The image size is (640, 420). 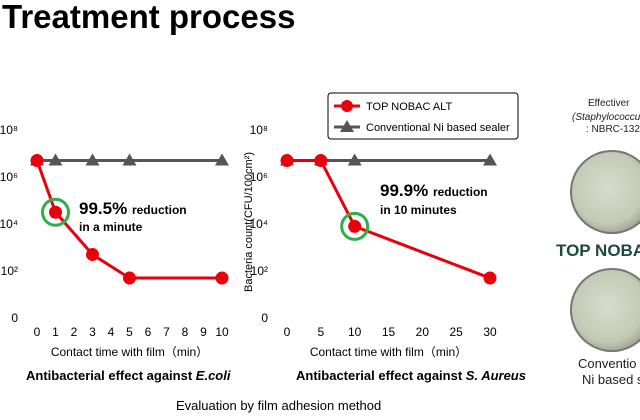 I want to click on x-tick-label: 4, so click(x=111, y=332).